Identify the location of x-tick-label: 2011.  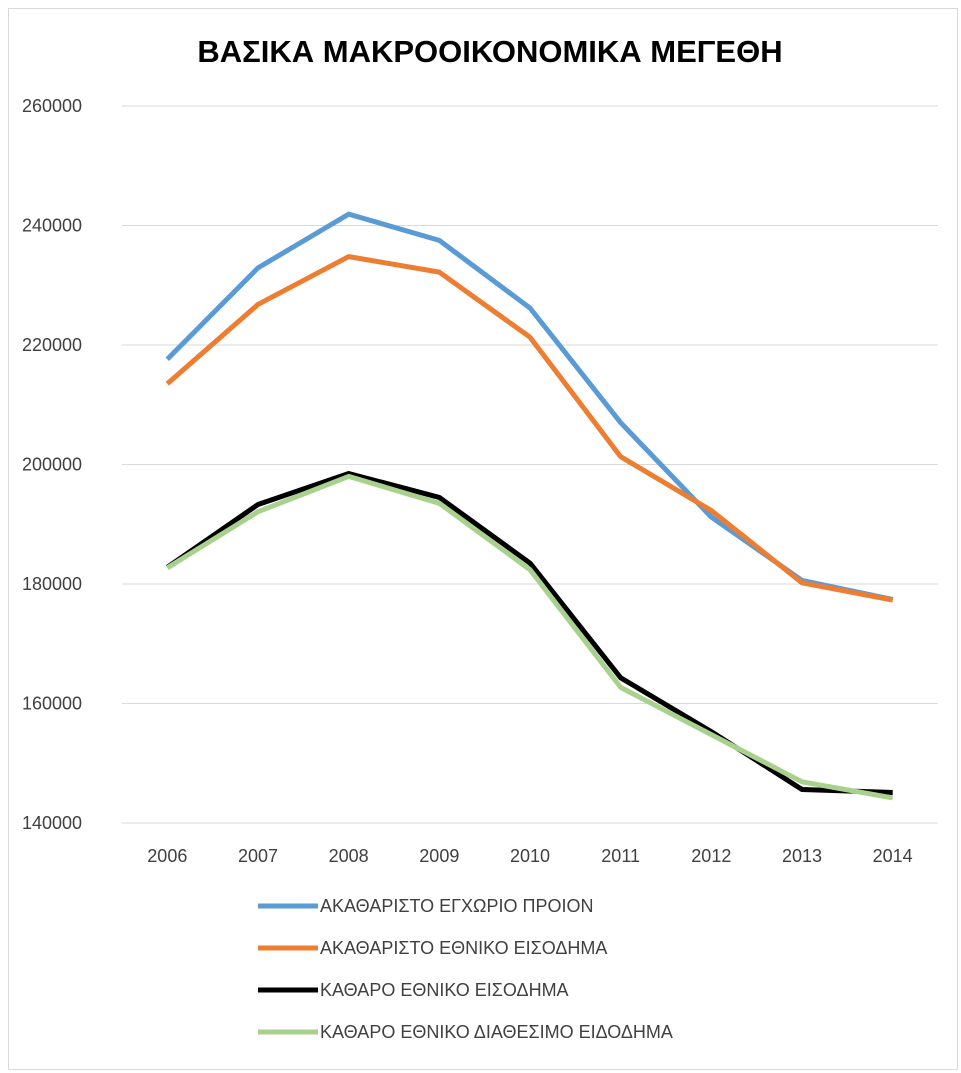
(620, 856).